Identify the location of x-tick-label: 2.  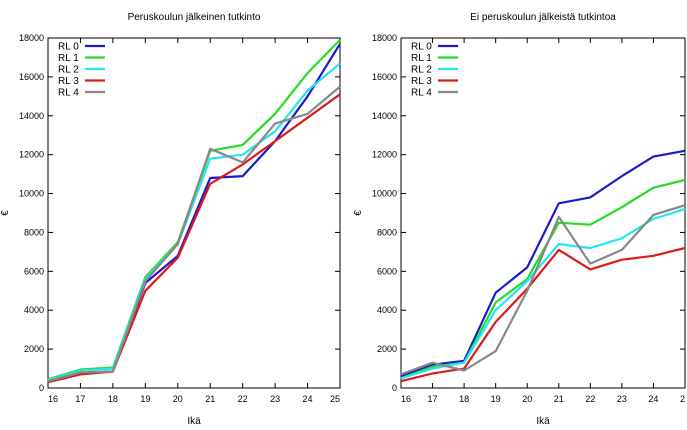
(682, 399).